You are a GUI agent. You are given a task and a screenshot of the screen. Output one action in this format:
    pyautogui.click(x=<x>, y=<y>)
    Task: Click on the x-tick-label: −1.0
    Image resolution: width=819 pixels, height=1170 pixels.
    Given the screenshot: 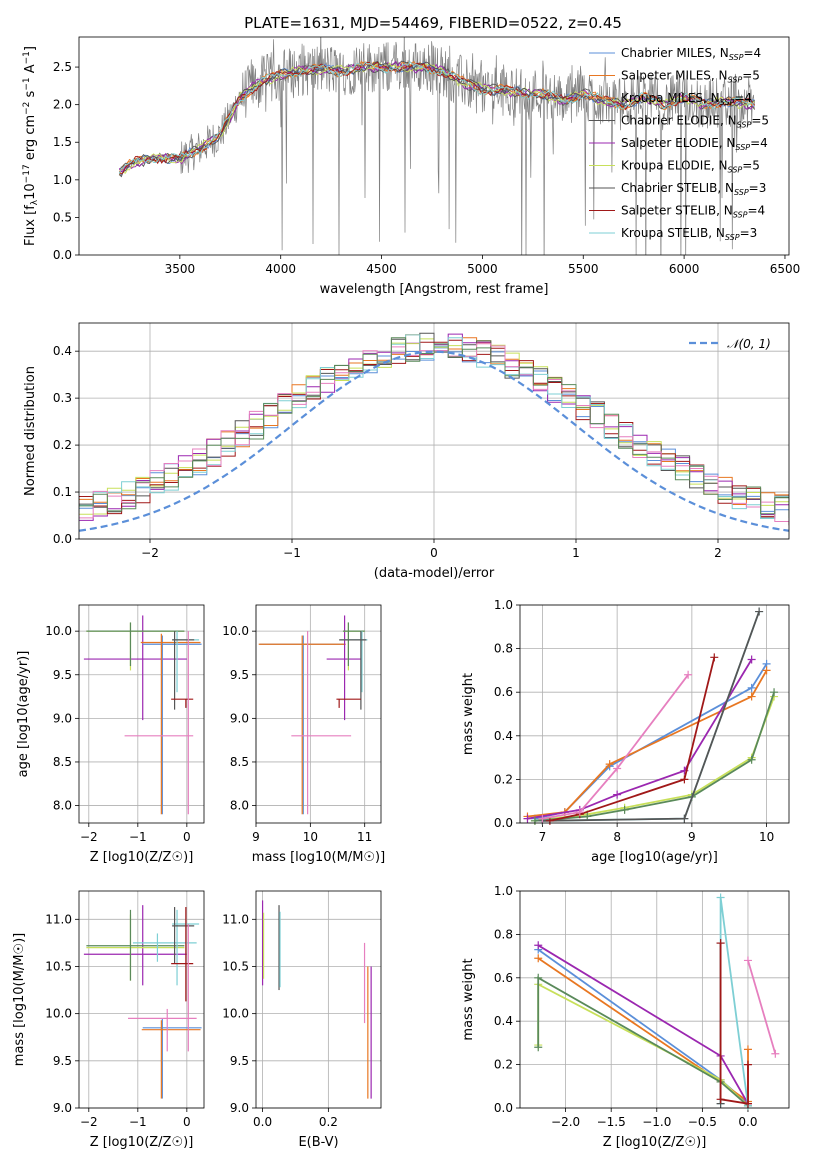 What is the action you would take?
    pyautogui.click(x=656, y=1122)
    